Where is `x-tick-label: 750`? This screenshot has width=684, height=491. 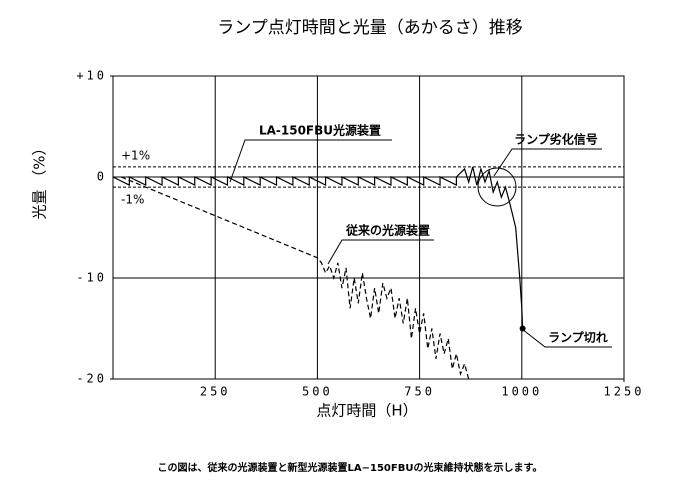
x-tick-label: 750 is located at coordinates (419, 392).